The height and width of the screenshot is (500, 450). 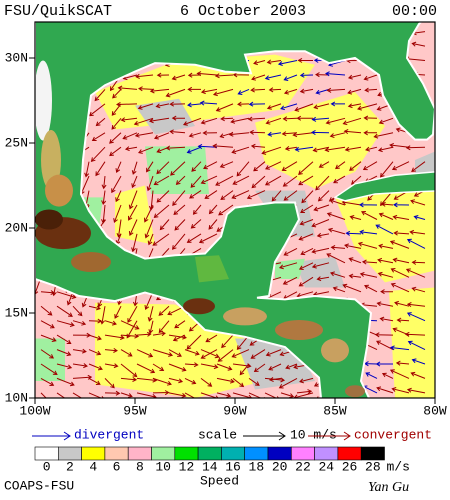 I want to click on colorbar-tick-label: 24, so click(x=326, y=466).